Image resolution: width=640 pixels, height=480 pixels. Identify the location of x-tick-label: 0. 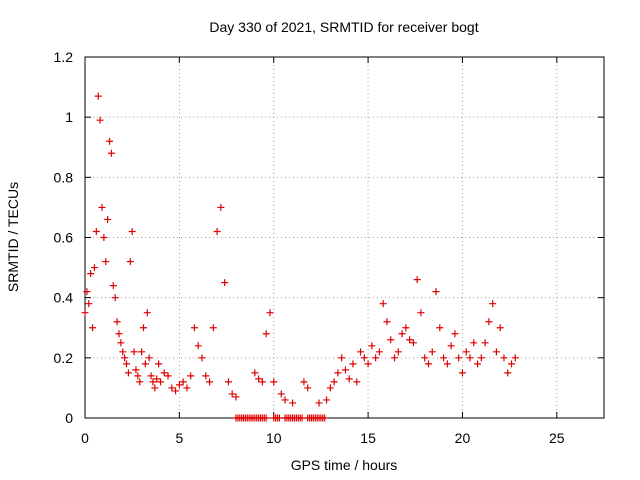
(85, 438).